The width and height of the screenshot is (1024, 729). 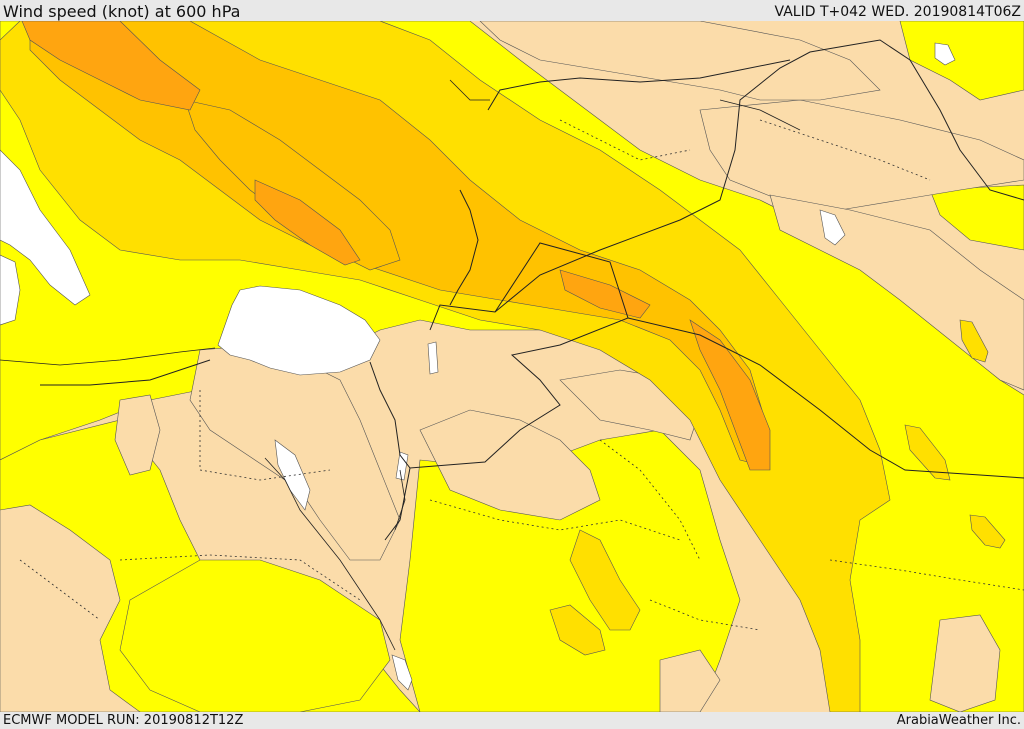 What do you see at coordinates (122, 11) in the screenshot?
I see `map-title: Wind speed (knot) at 600 hPa` at bounding box center [122, 11].